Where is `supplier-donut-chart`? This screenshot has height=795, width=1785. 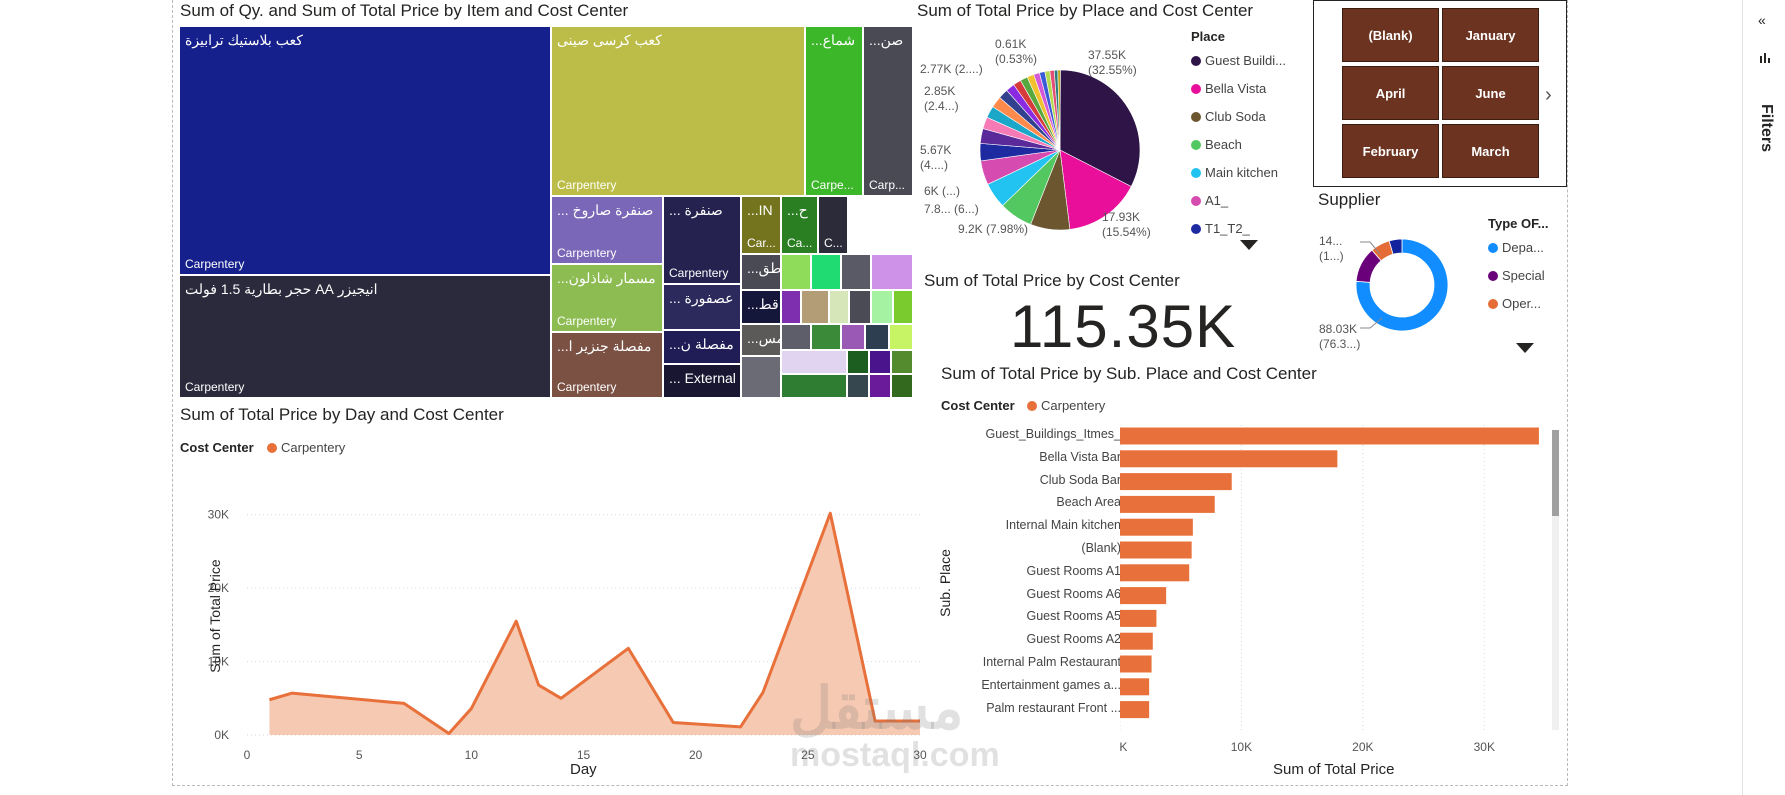
supplier-donut-chart is located at coordinates (1402, 285).